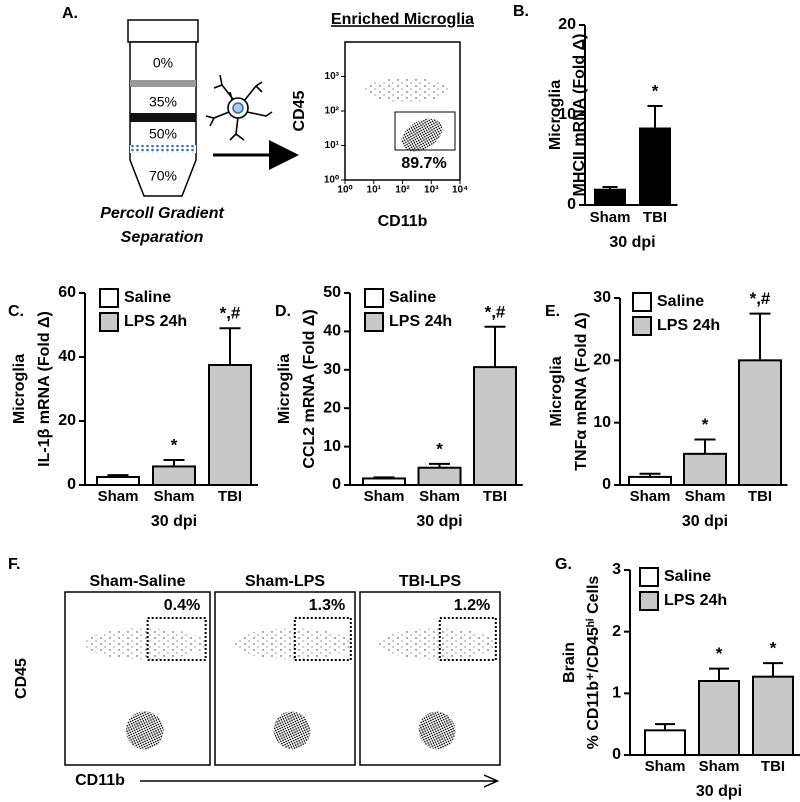 The height and width of the screenshot is (802, 800). I want to click on layer-label: 70%, so click(163, 176).